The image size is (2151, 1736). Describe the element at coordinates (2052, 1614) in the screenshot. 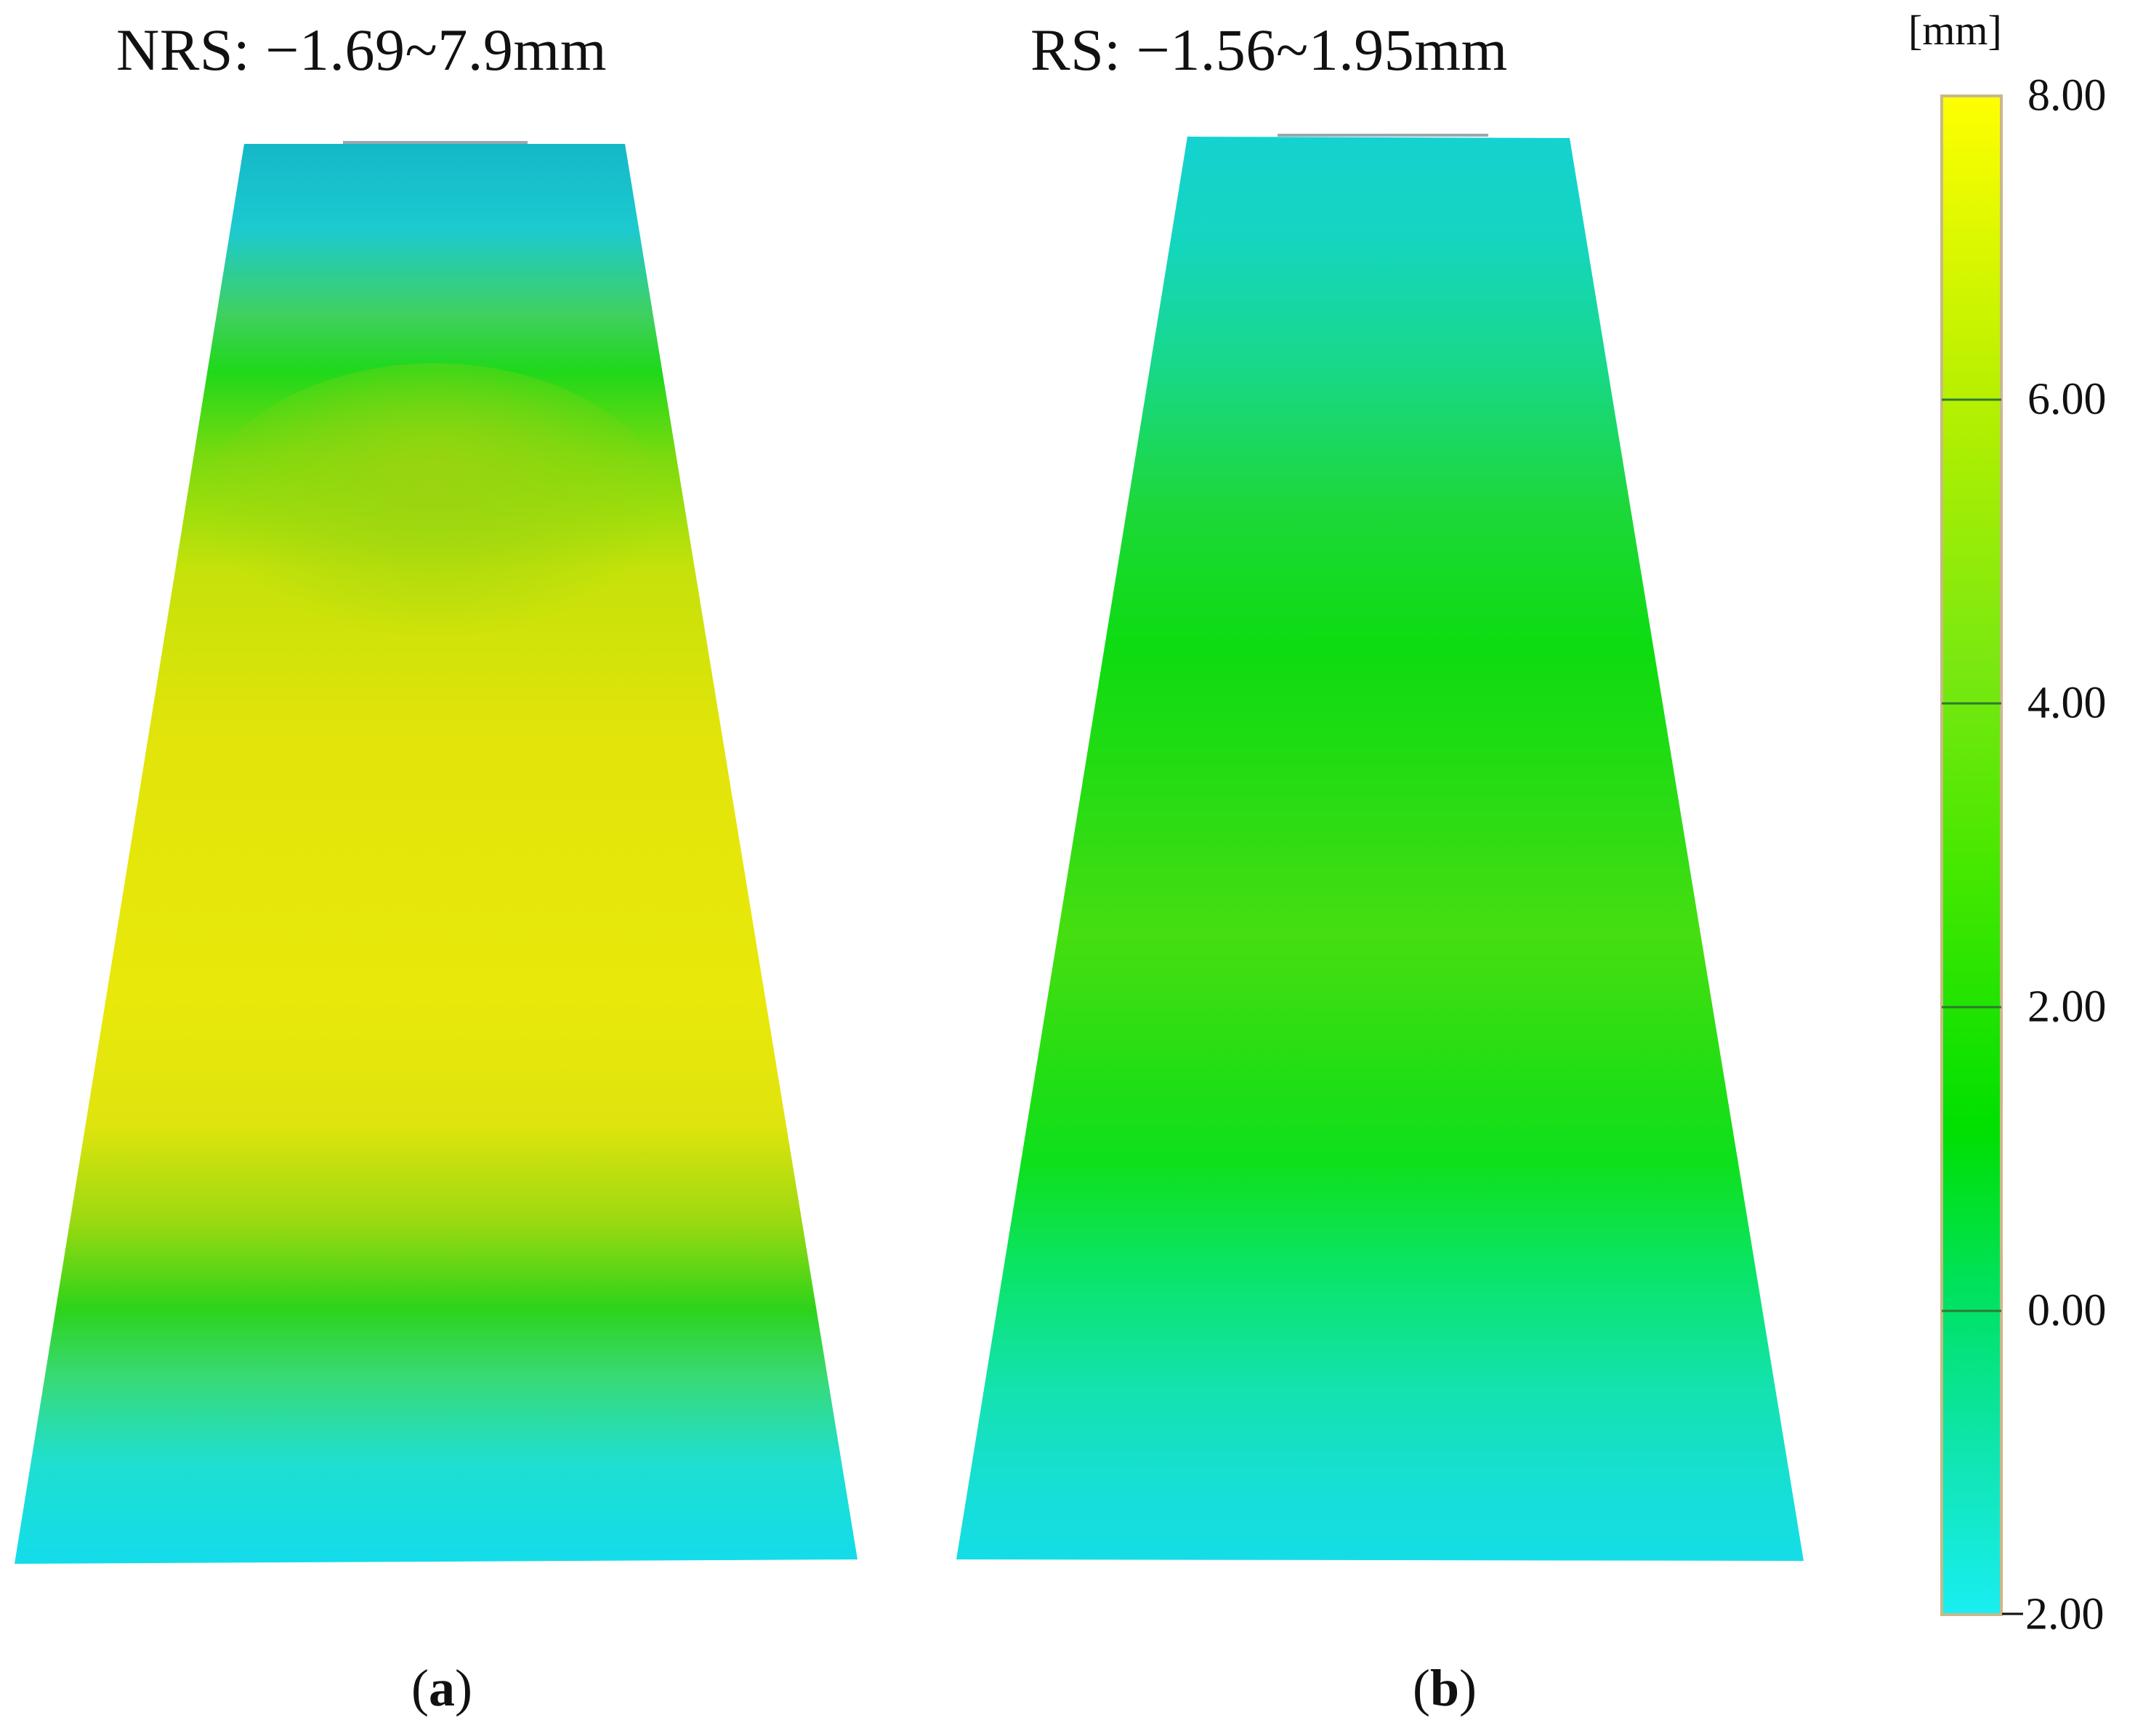

I see `colorbar-tick-label: −2.00` at that location.